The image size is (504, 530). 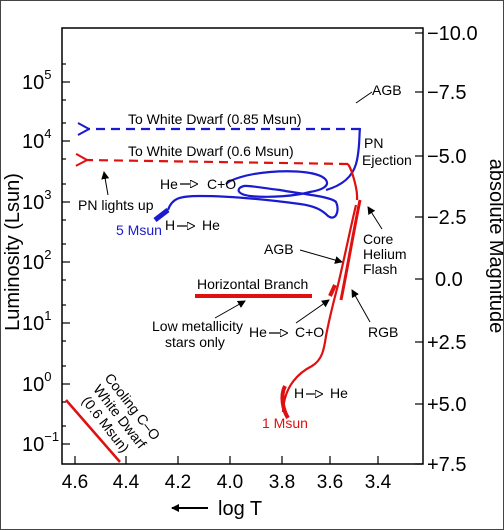 What do you see at coordinates (321, 256) in the screenshot?
I see `arrow-agb-mid` at bounding box center [321, 256].